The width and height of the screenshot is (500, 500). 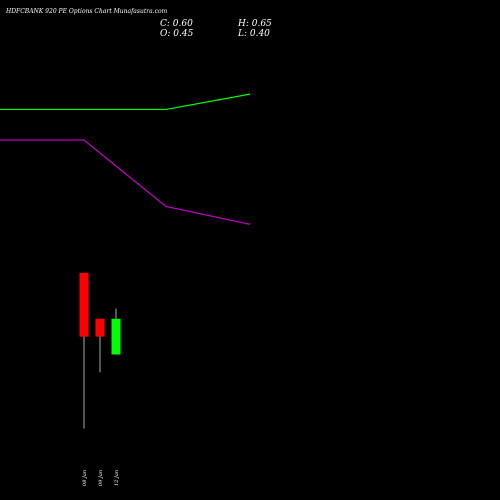 What do you see at coordinates (85, 478) in the screenshot?
I see `x-tick-label-1: 08 Jan` at bounding box center [85, 478].